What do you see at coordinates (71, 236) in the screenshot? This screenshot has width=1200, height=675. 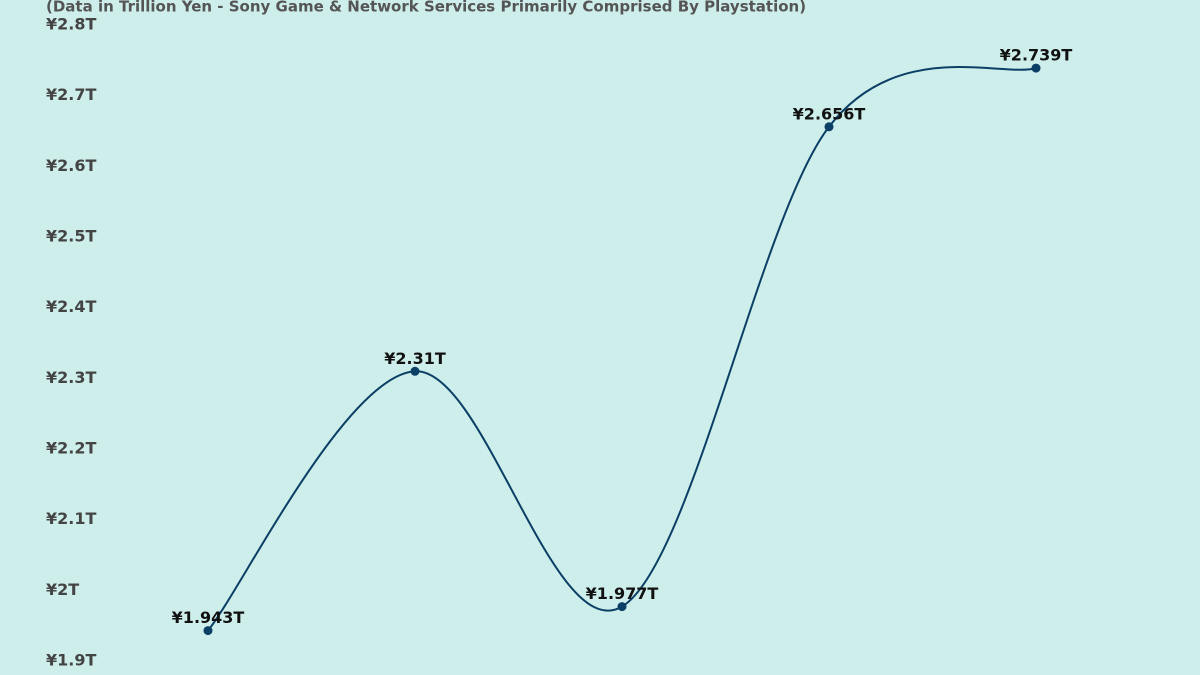 I see `y-tick-label: ¥2.5T` at bounding box center [71, 236].